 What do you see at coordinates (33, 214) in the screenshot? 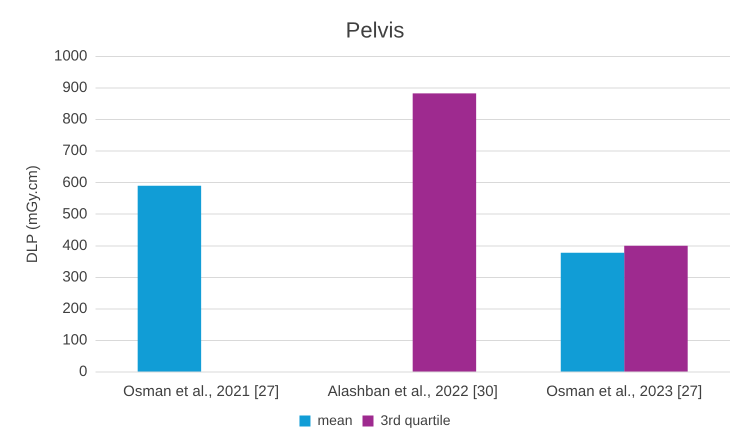
I see `y-axis-title: DLP (mGy.cm)` at bounding box center [33, 214].